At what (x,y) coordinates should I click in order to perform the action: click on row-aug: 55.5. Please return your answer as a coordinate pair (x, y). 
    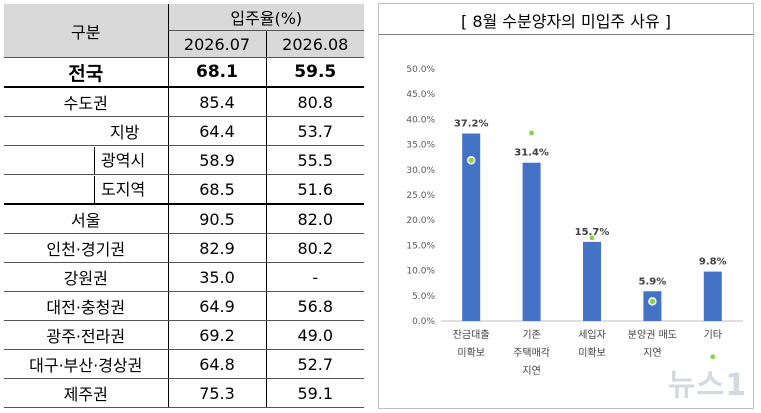
    Looking at the image, I should click on (315, 160).